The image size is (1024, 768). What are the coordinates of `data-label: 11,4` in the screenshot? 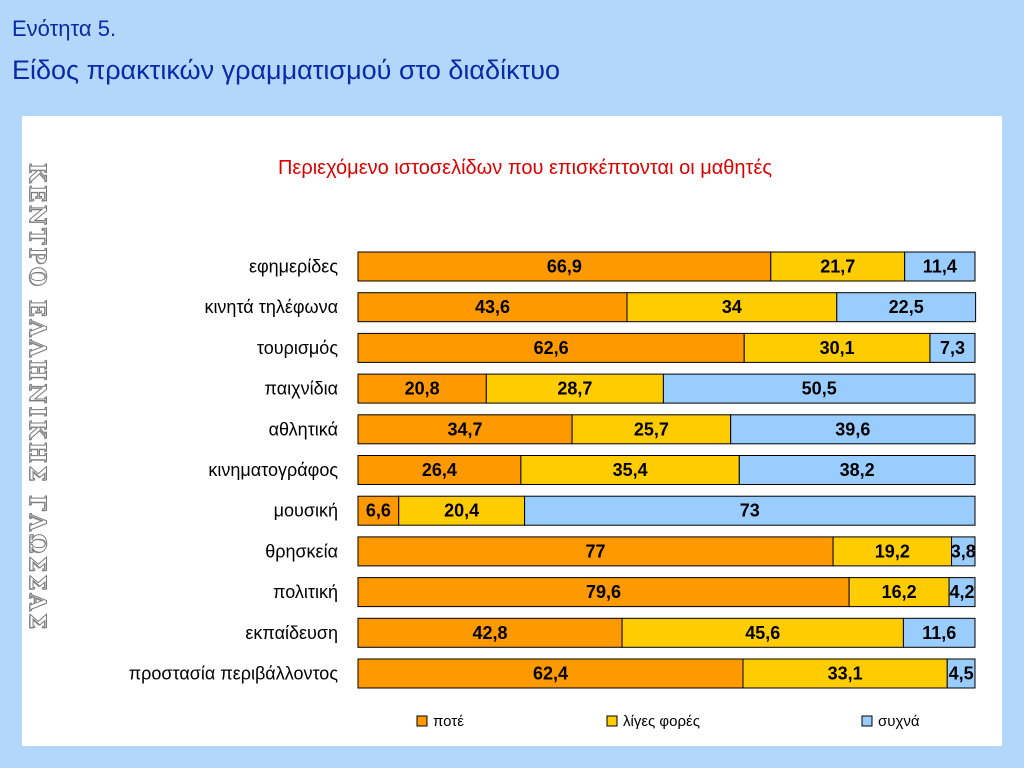 It's located at (940, 267).